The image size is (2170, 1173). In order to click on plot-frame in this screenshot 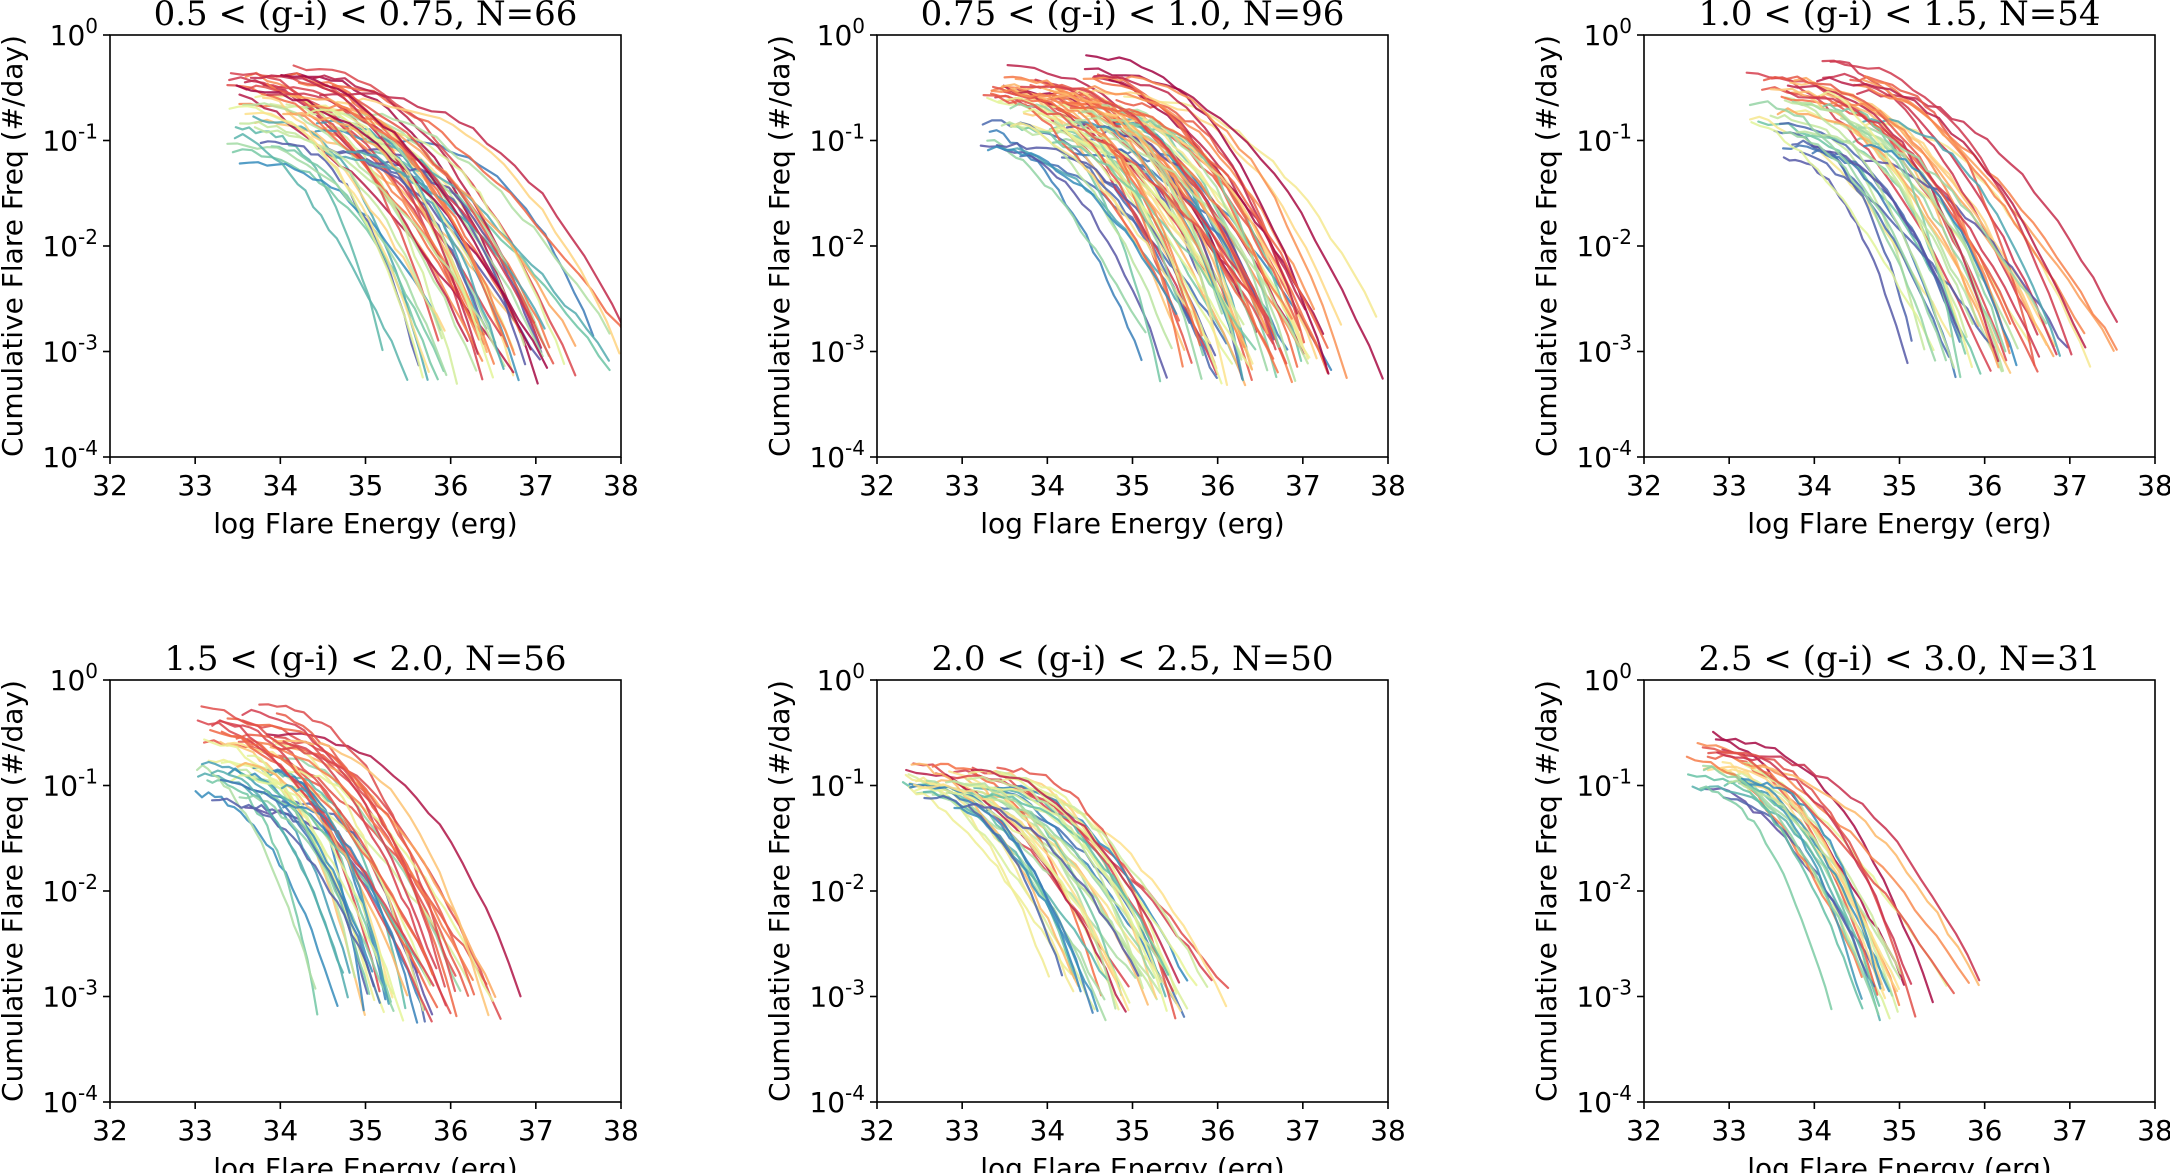, I will do `click(1899, 891)`.